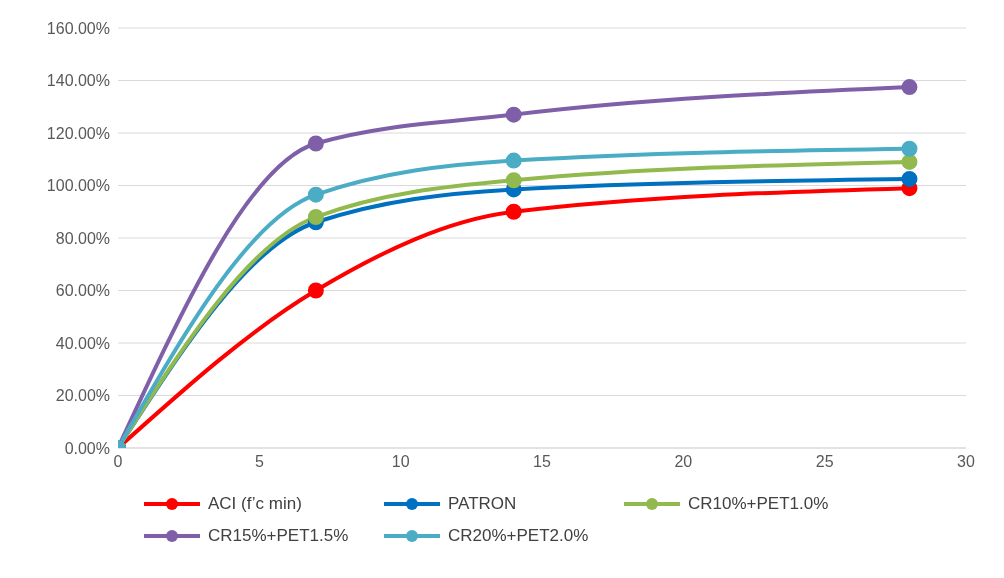 The image size is (1004, 578). What do you see at coordinates (683, 462) in the screenshot?
I see `x-tick-label: 20` at bounding box center [683, 462].